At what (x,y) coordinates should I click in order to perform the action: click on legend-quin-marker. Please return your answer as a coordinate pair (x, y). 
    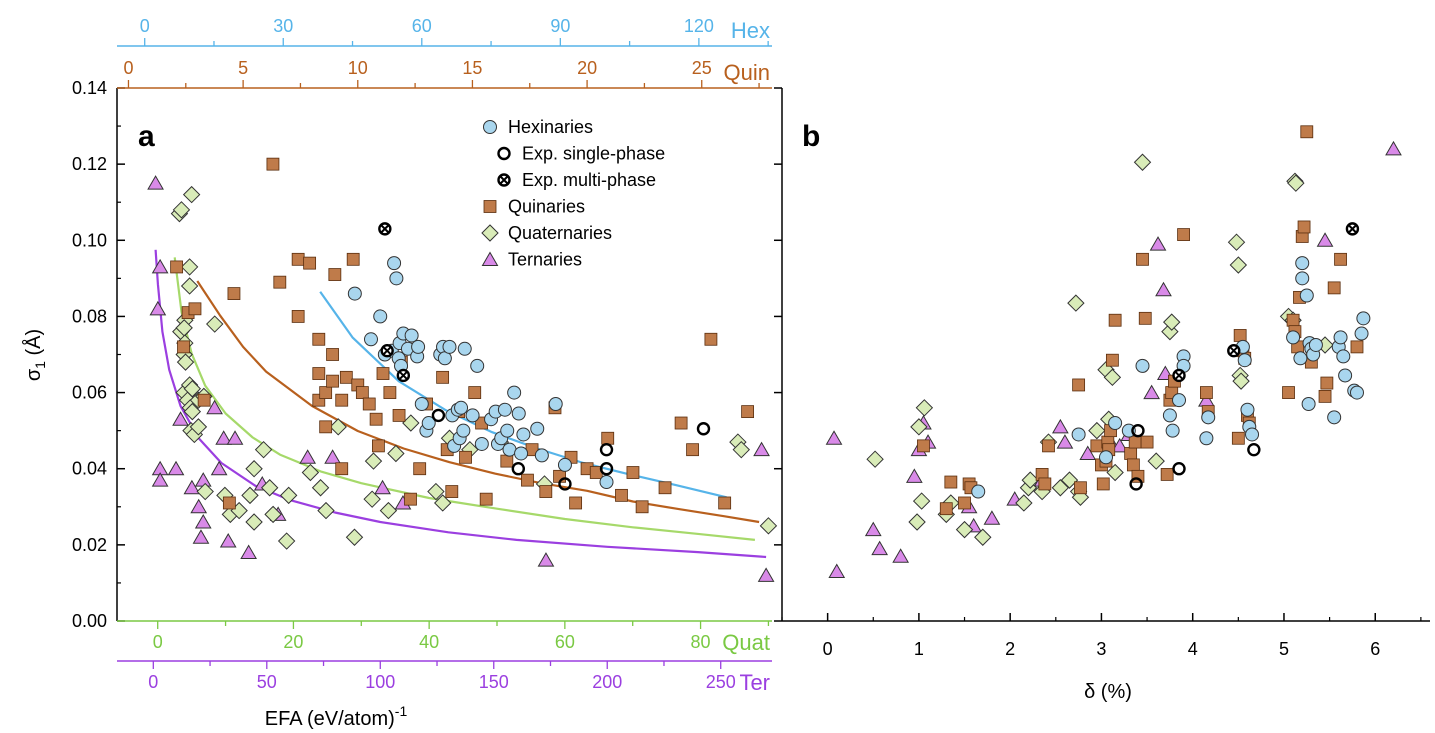
    Looking at the image, I should click on (490, 206).